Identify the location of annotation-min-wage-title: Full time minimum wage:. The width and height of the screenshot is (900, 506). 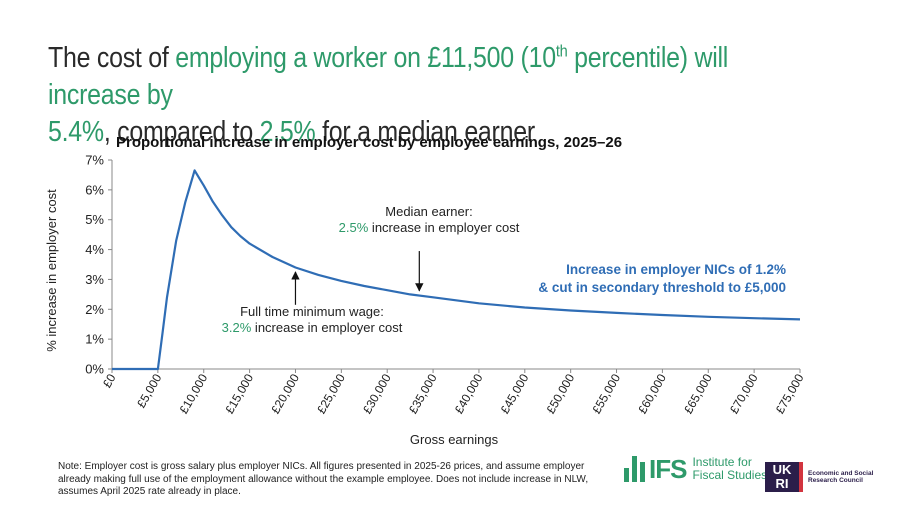
(312, 311).